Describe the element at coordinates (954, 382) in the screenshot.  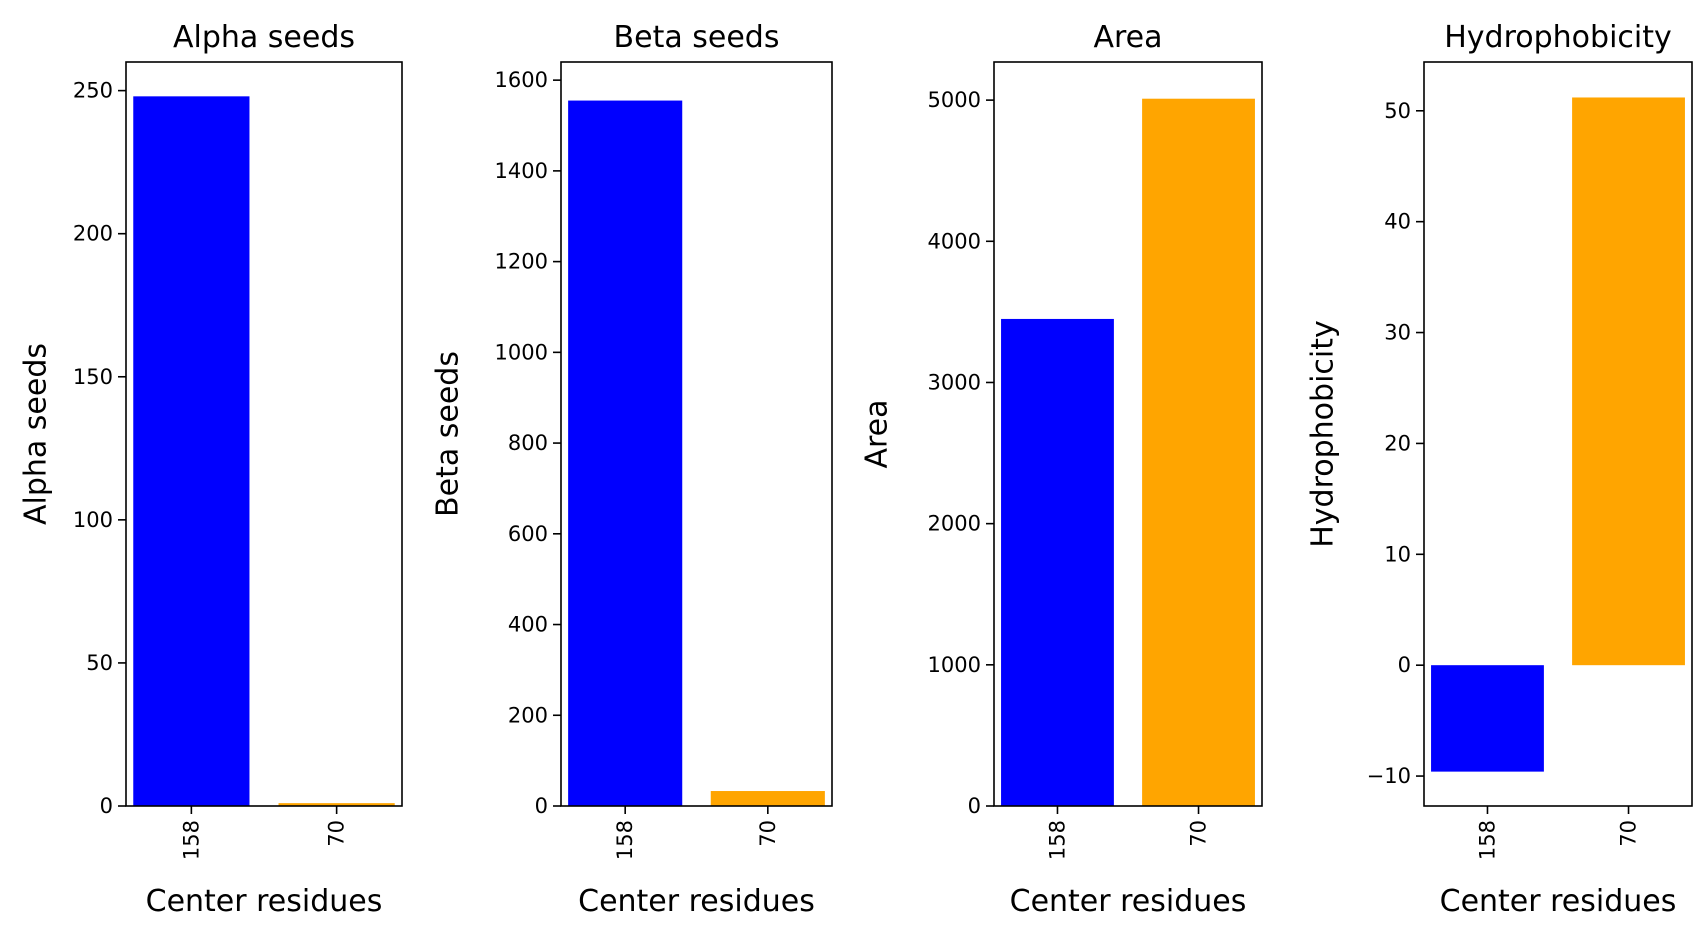
I see `y-tick-label: 3000` at that location.